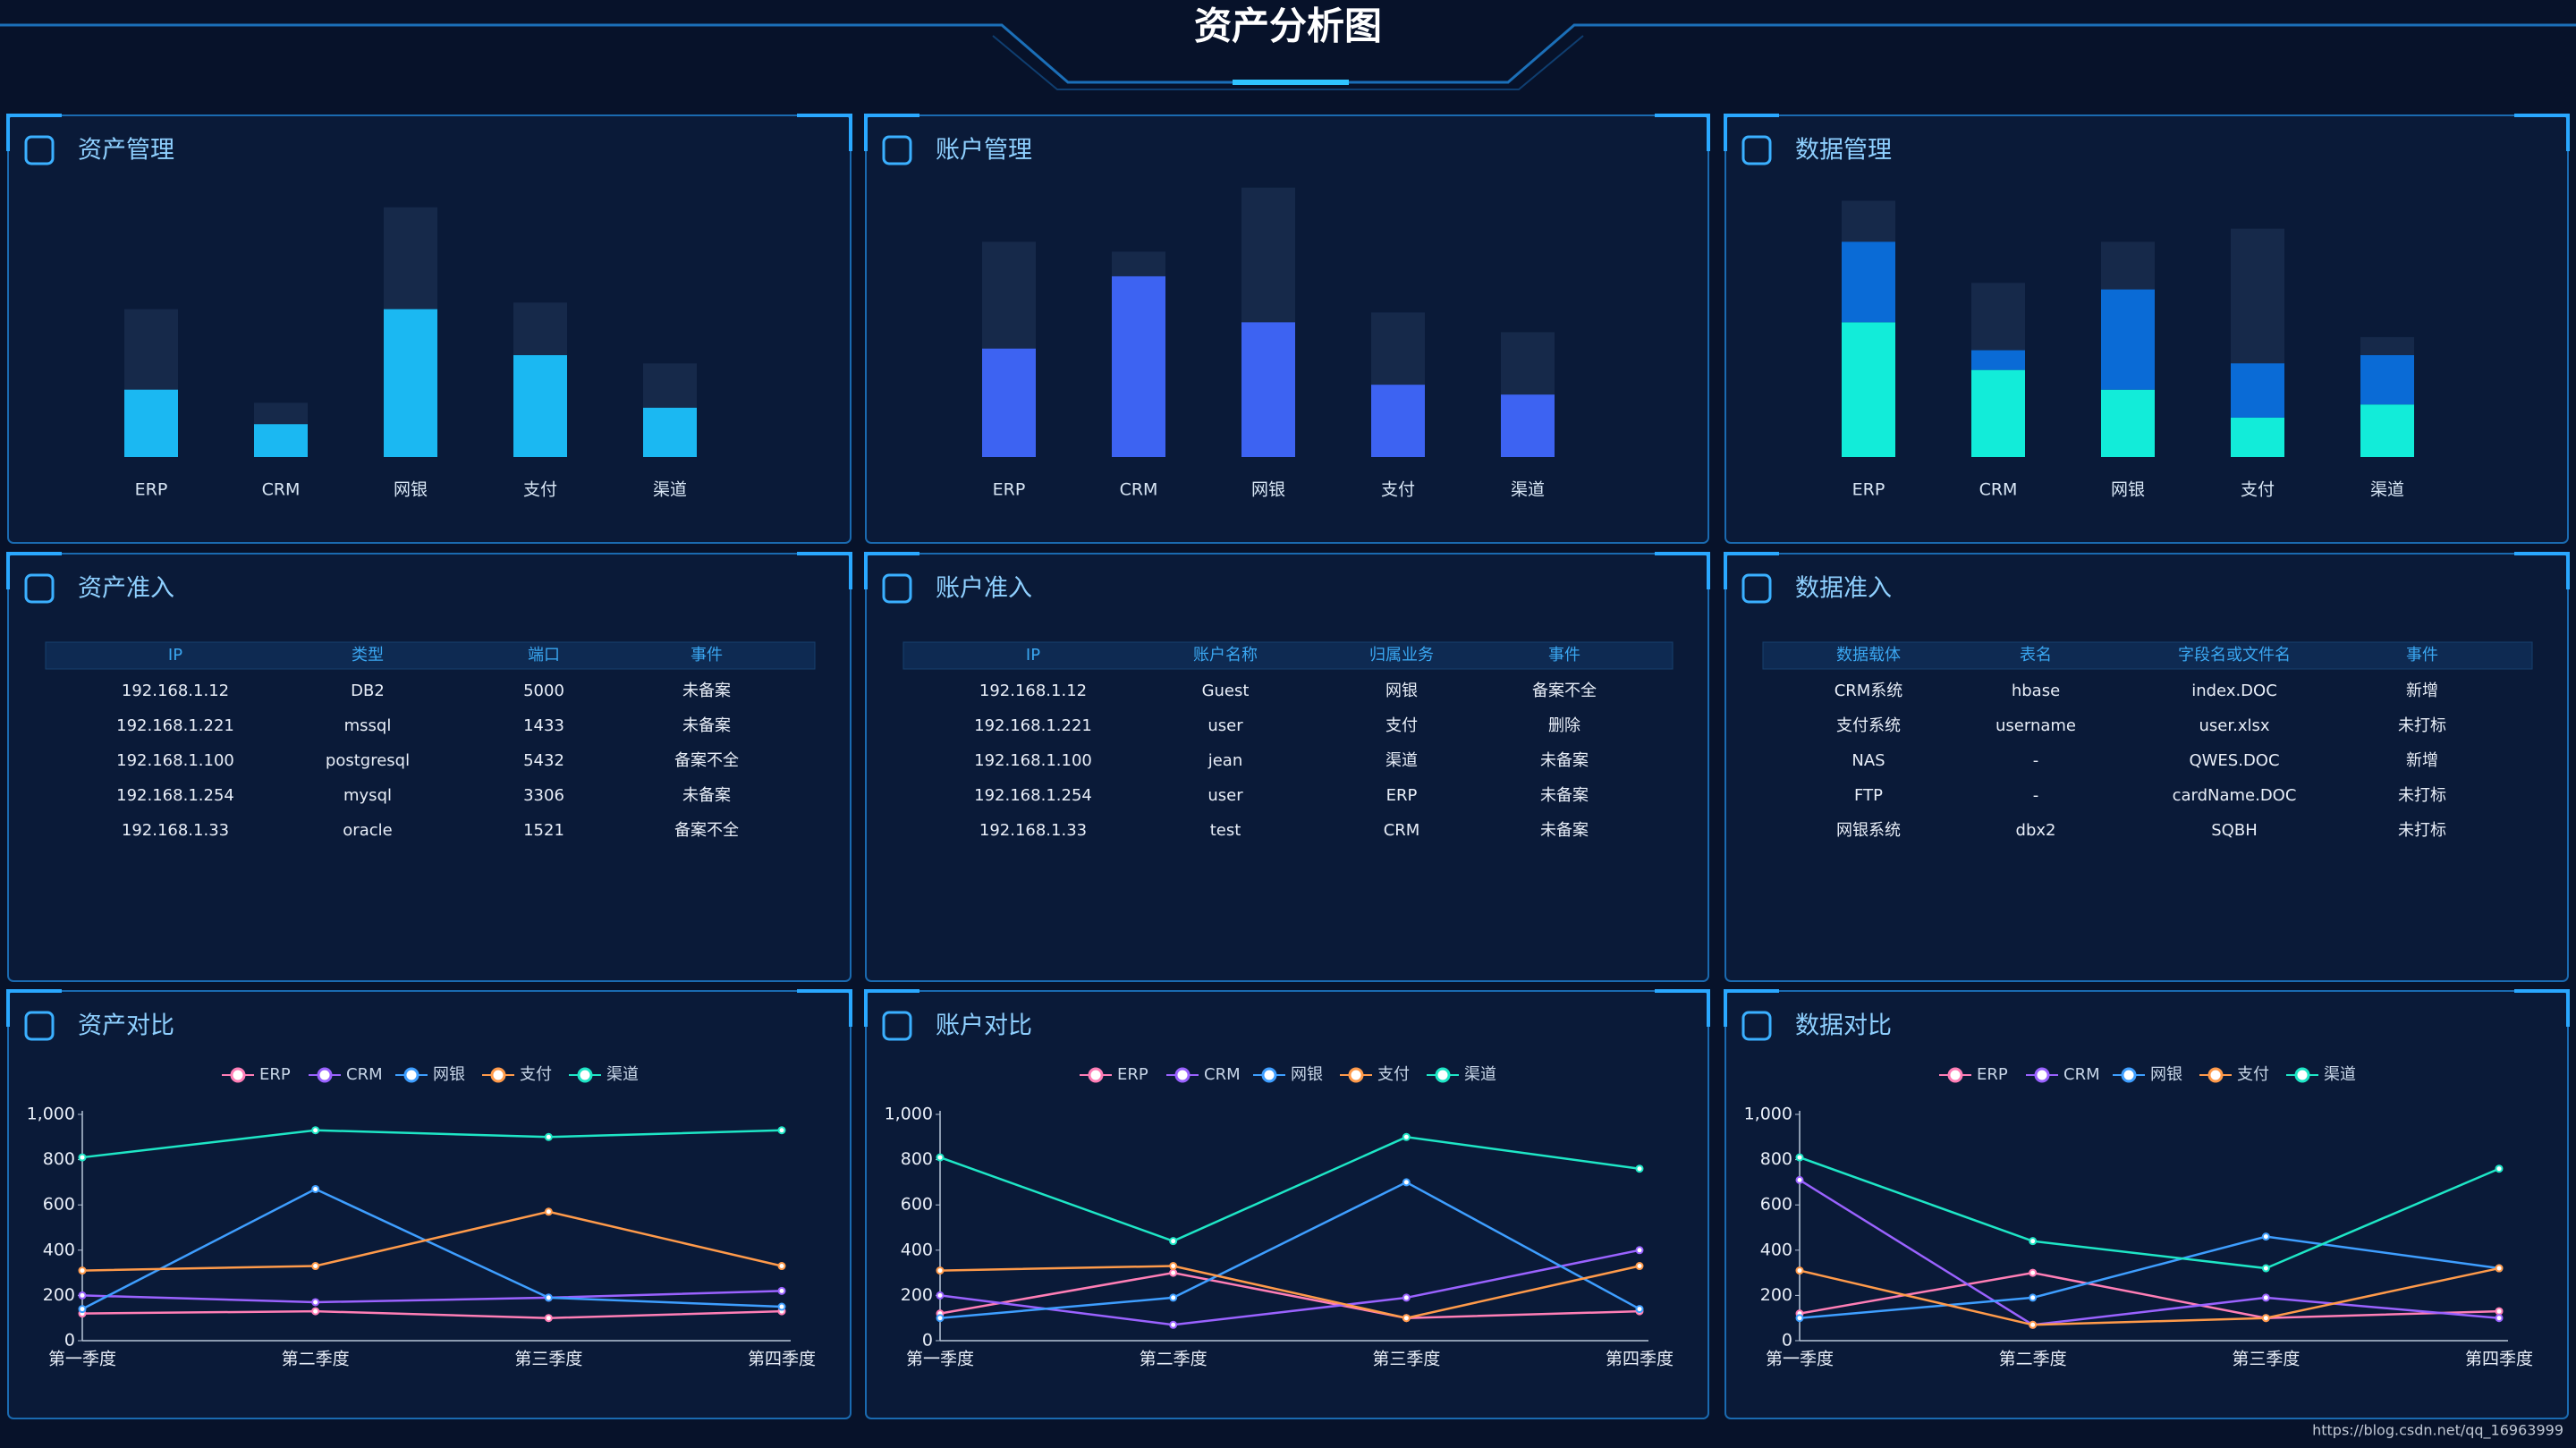 Image resolution: width=2576 pixels, height=1448 pixels. What do you see at coordinates (368, 725) in the screenshot?
I see `table-cell: mssql` at bounding box center [368, 725].